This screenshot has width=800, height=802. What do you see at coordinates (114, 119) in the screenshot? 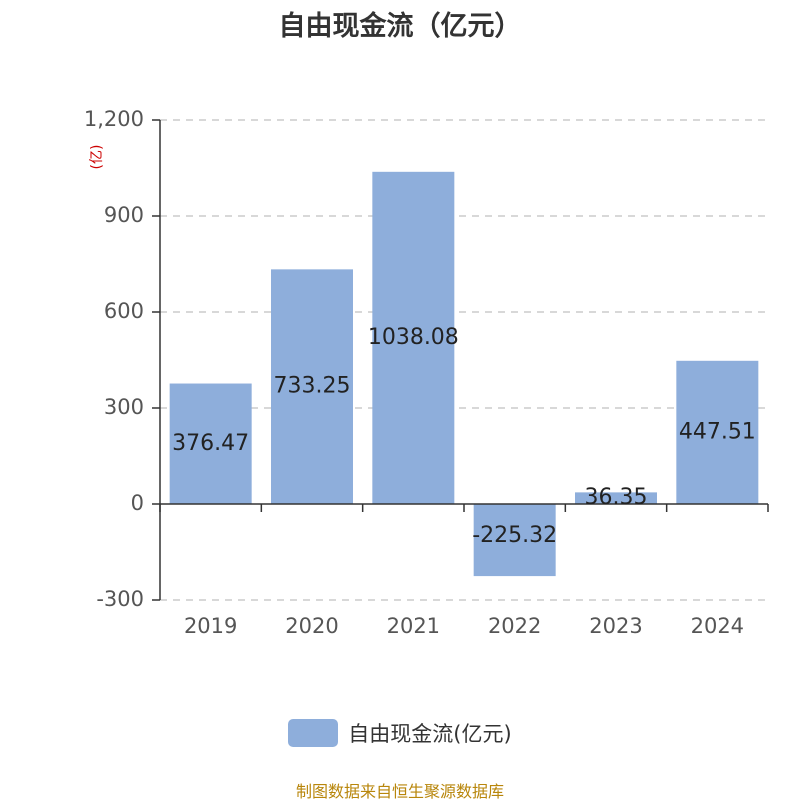
I see `y-tick-label: 1,200` at bounding box center [114, 119].